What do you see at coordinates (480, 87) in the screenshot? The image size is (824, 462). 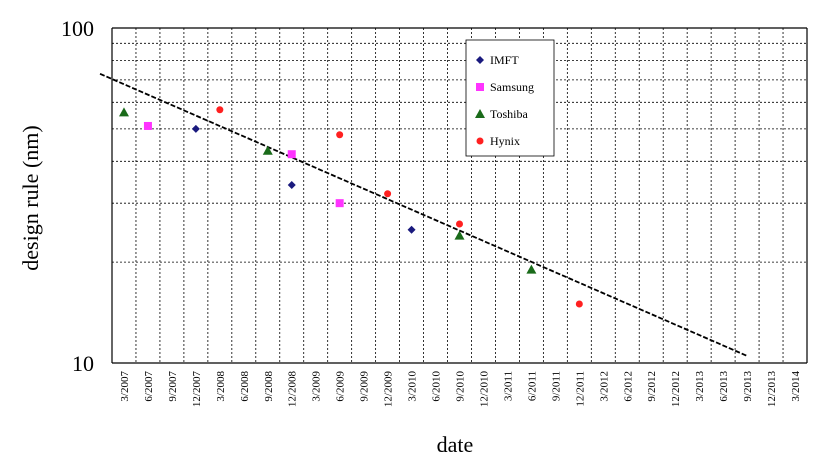 I see `legend-marker-samsung` at bounding box center [480, 87].